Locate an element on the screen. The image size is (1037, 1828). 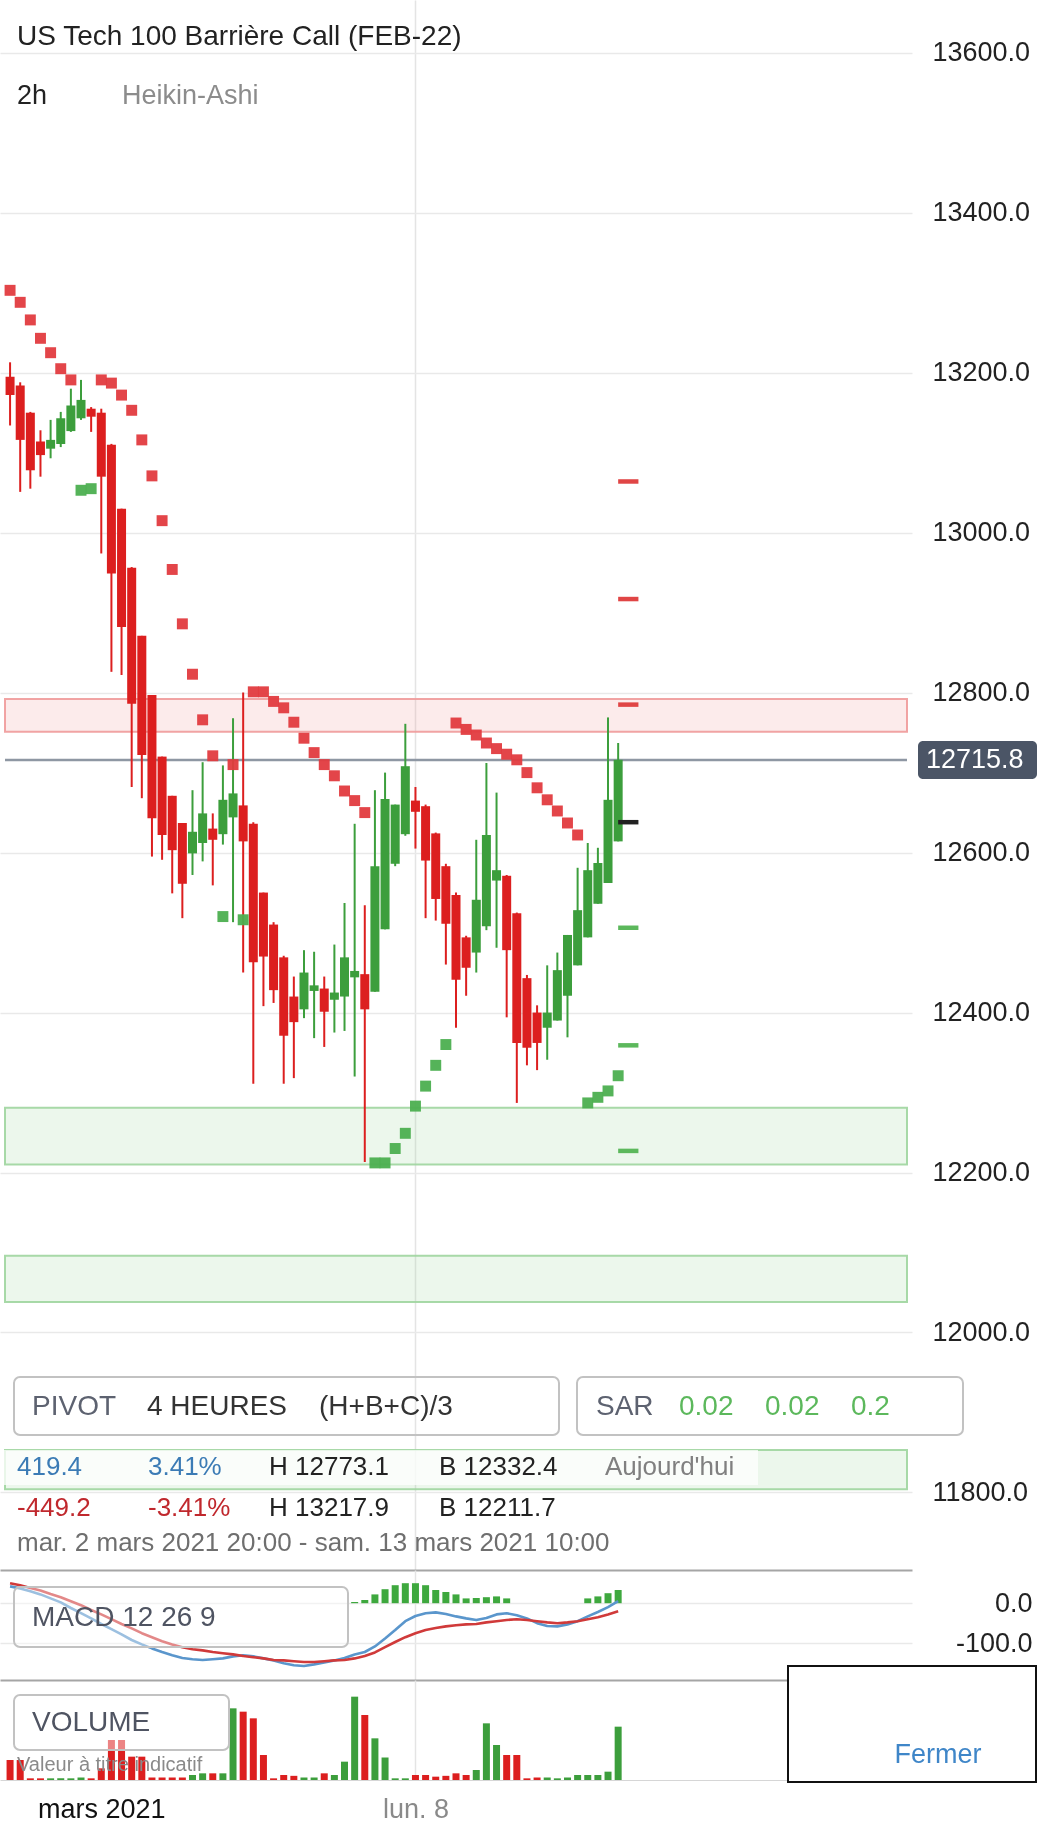
y-tick-label: 13200.0 is located at coordinates (981, 372).